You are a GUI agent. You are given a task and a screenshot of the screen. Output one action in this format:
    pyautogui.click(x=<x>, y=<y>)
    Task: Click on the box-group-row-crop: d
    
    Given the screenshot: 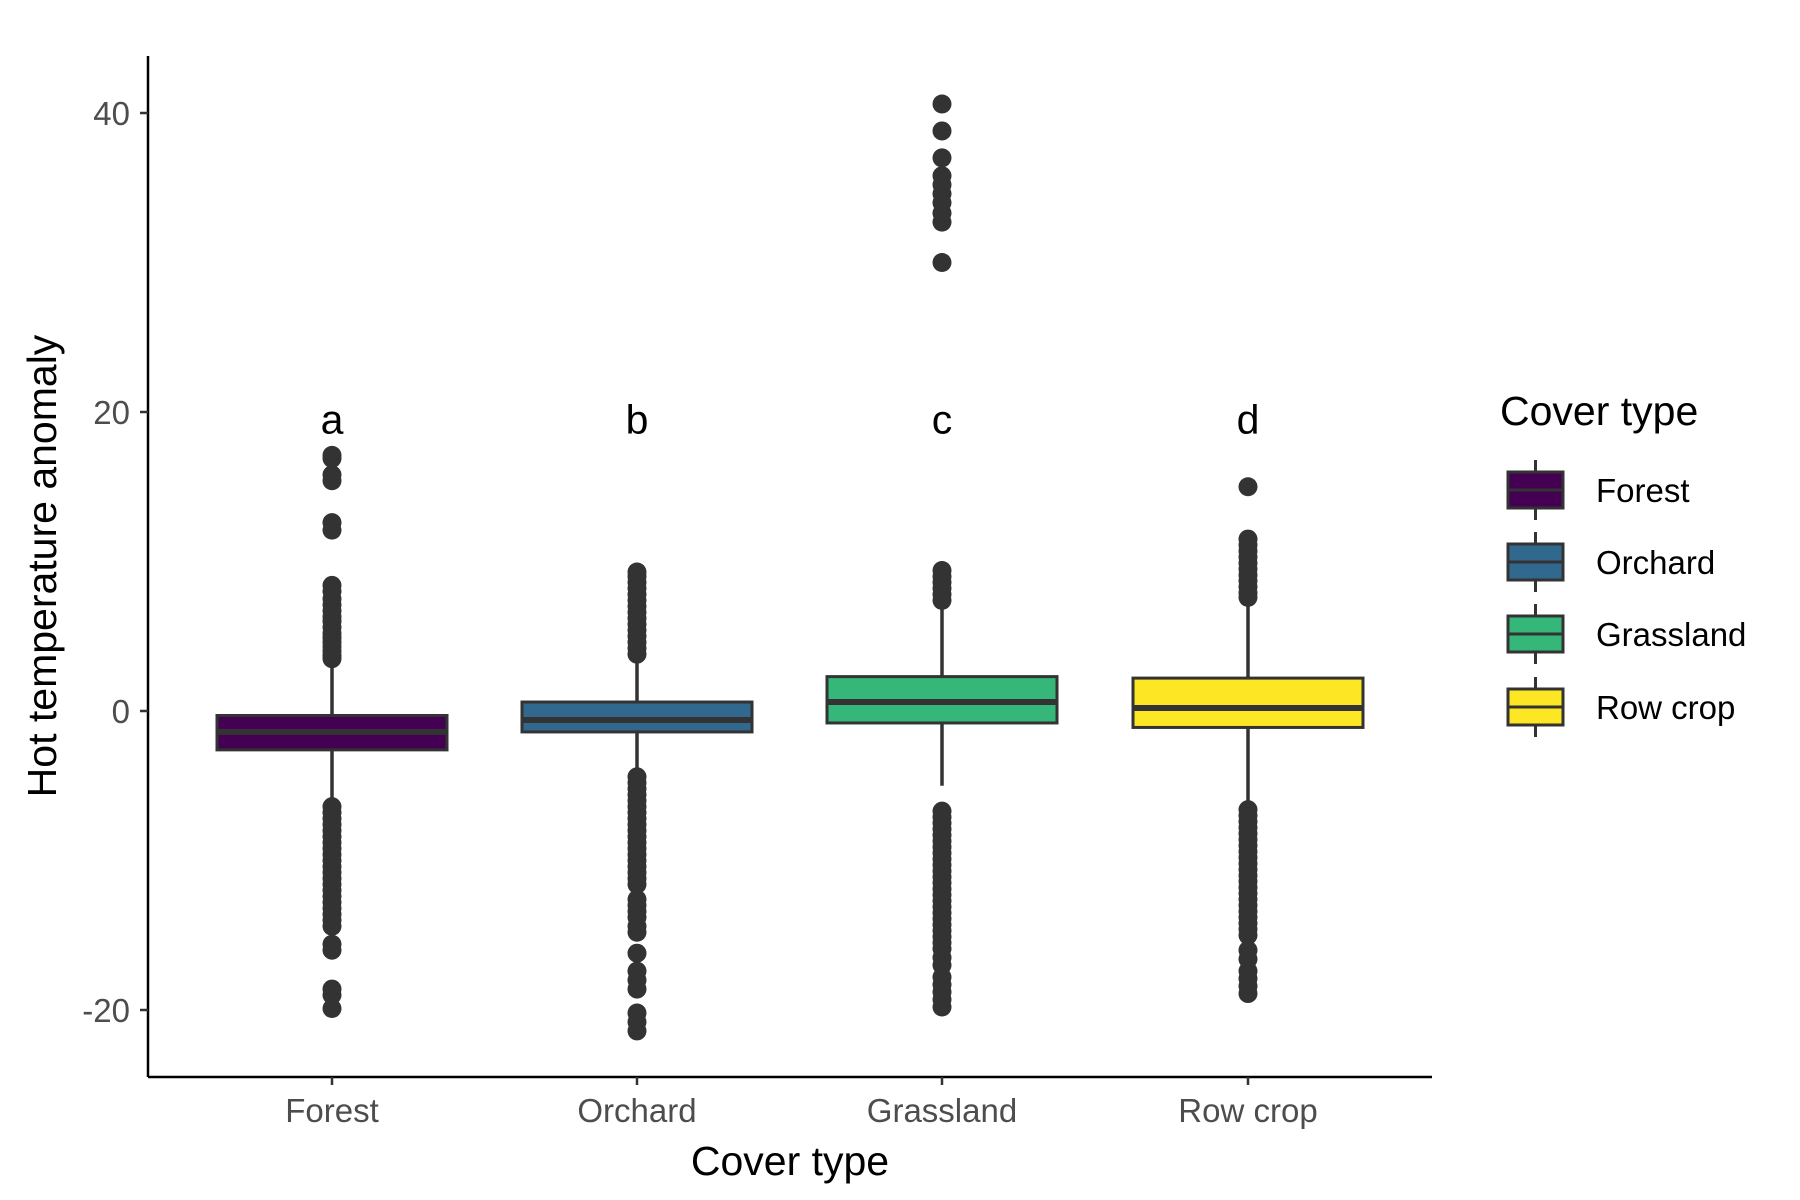 What is the action you would take?
    pyautogui.click(x=1248, y=700)
    